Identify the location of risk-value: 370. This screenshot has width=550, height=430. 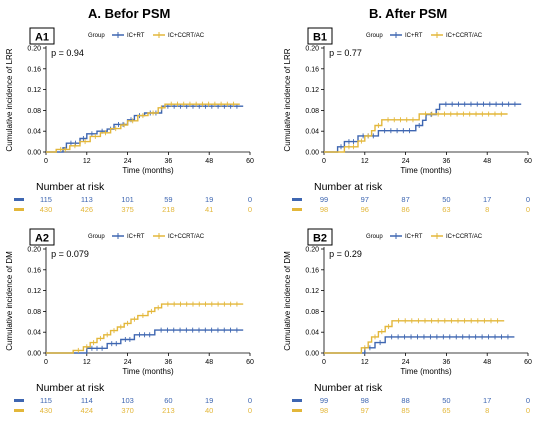
(127, 410).